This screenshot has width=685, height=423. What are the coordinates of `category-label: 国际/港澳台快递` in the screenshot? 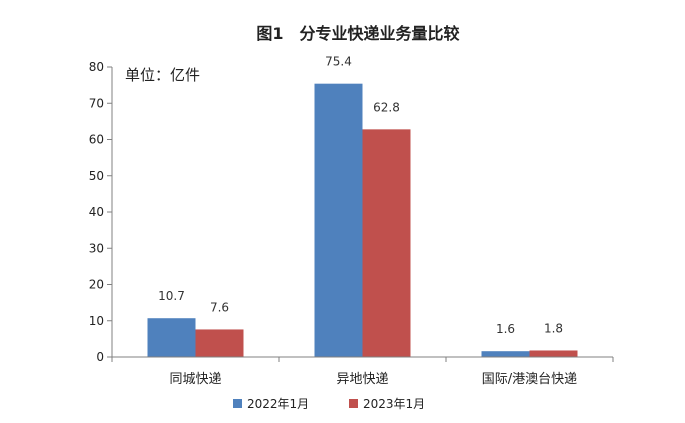 It's located at (529, 379).